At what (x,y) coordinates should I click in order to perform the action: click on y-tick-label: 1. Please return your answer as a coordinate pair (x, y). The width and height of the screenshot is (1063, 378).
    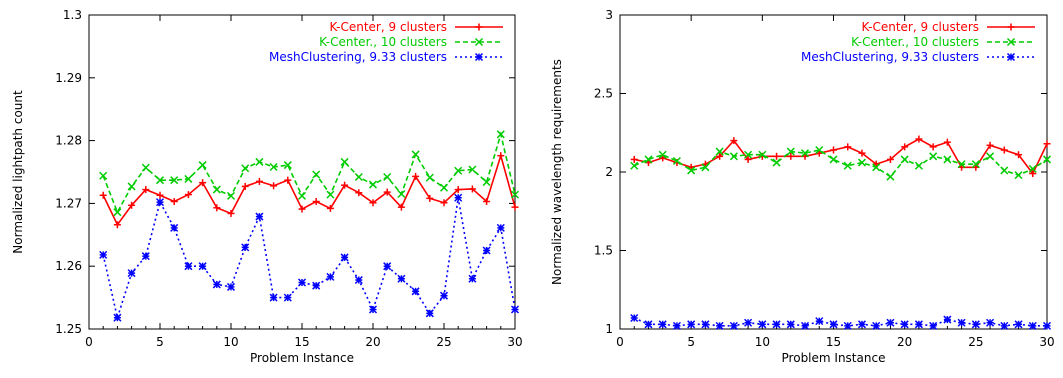
    Looking at the image, I should click on (609, 329).